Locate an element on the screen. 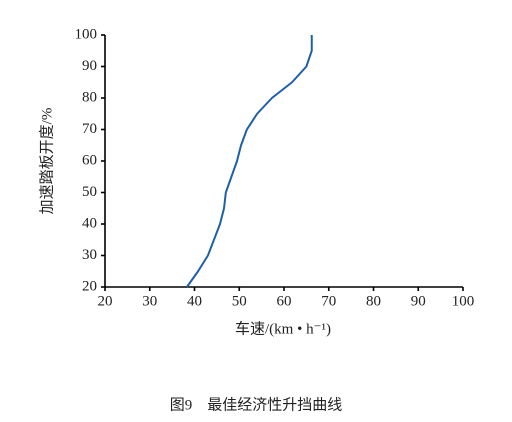 The height and width of the screenshot is (422, 512). x-tick-label: 70 is located at coordinates (328, 301).